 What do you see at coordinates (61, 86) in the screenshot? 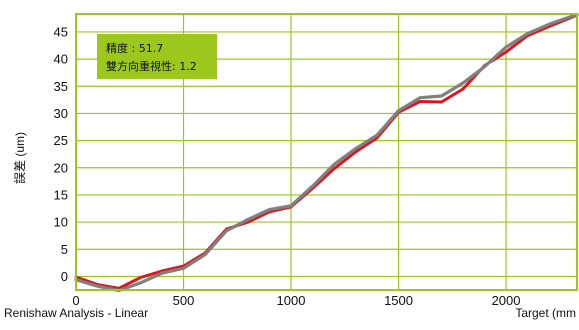
I see `y-tick-label: 35` at bounding box center [61, 86].